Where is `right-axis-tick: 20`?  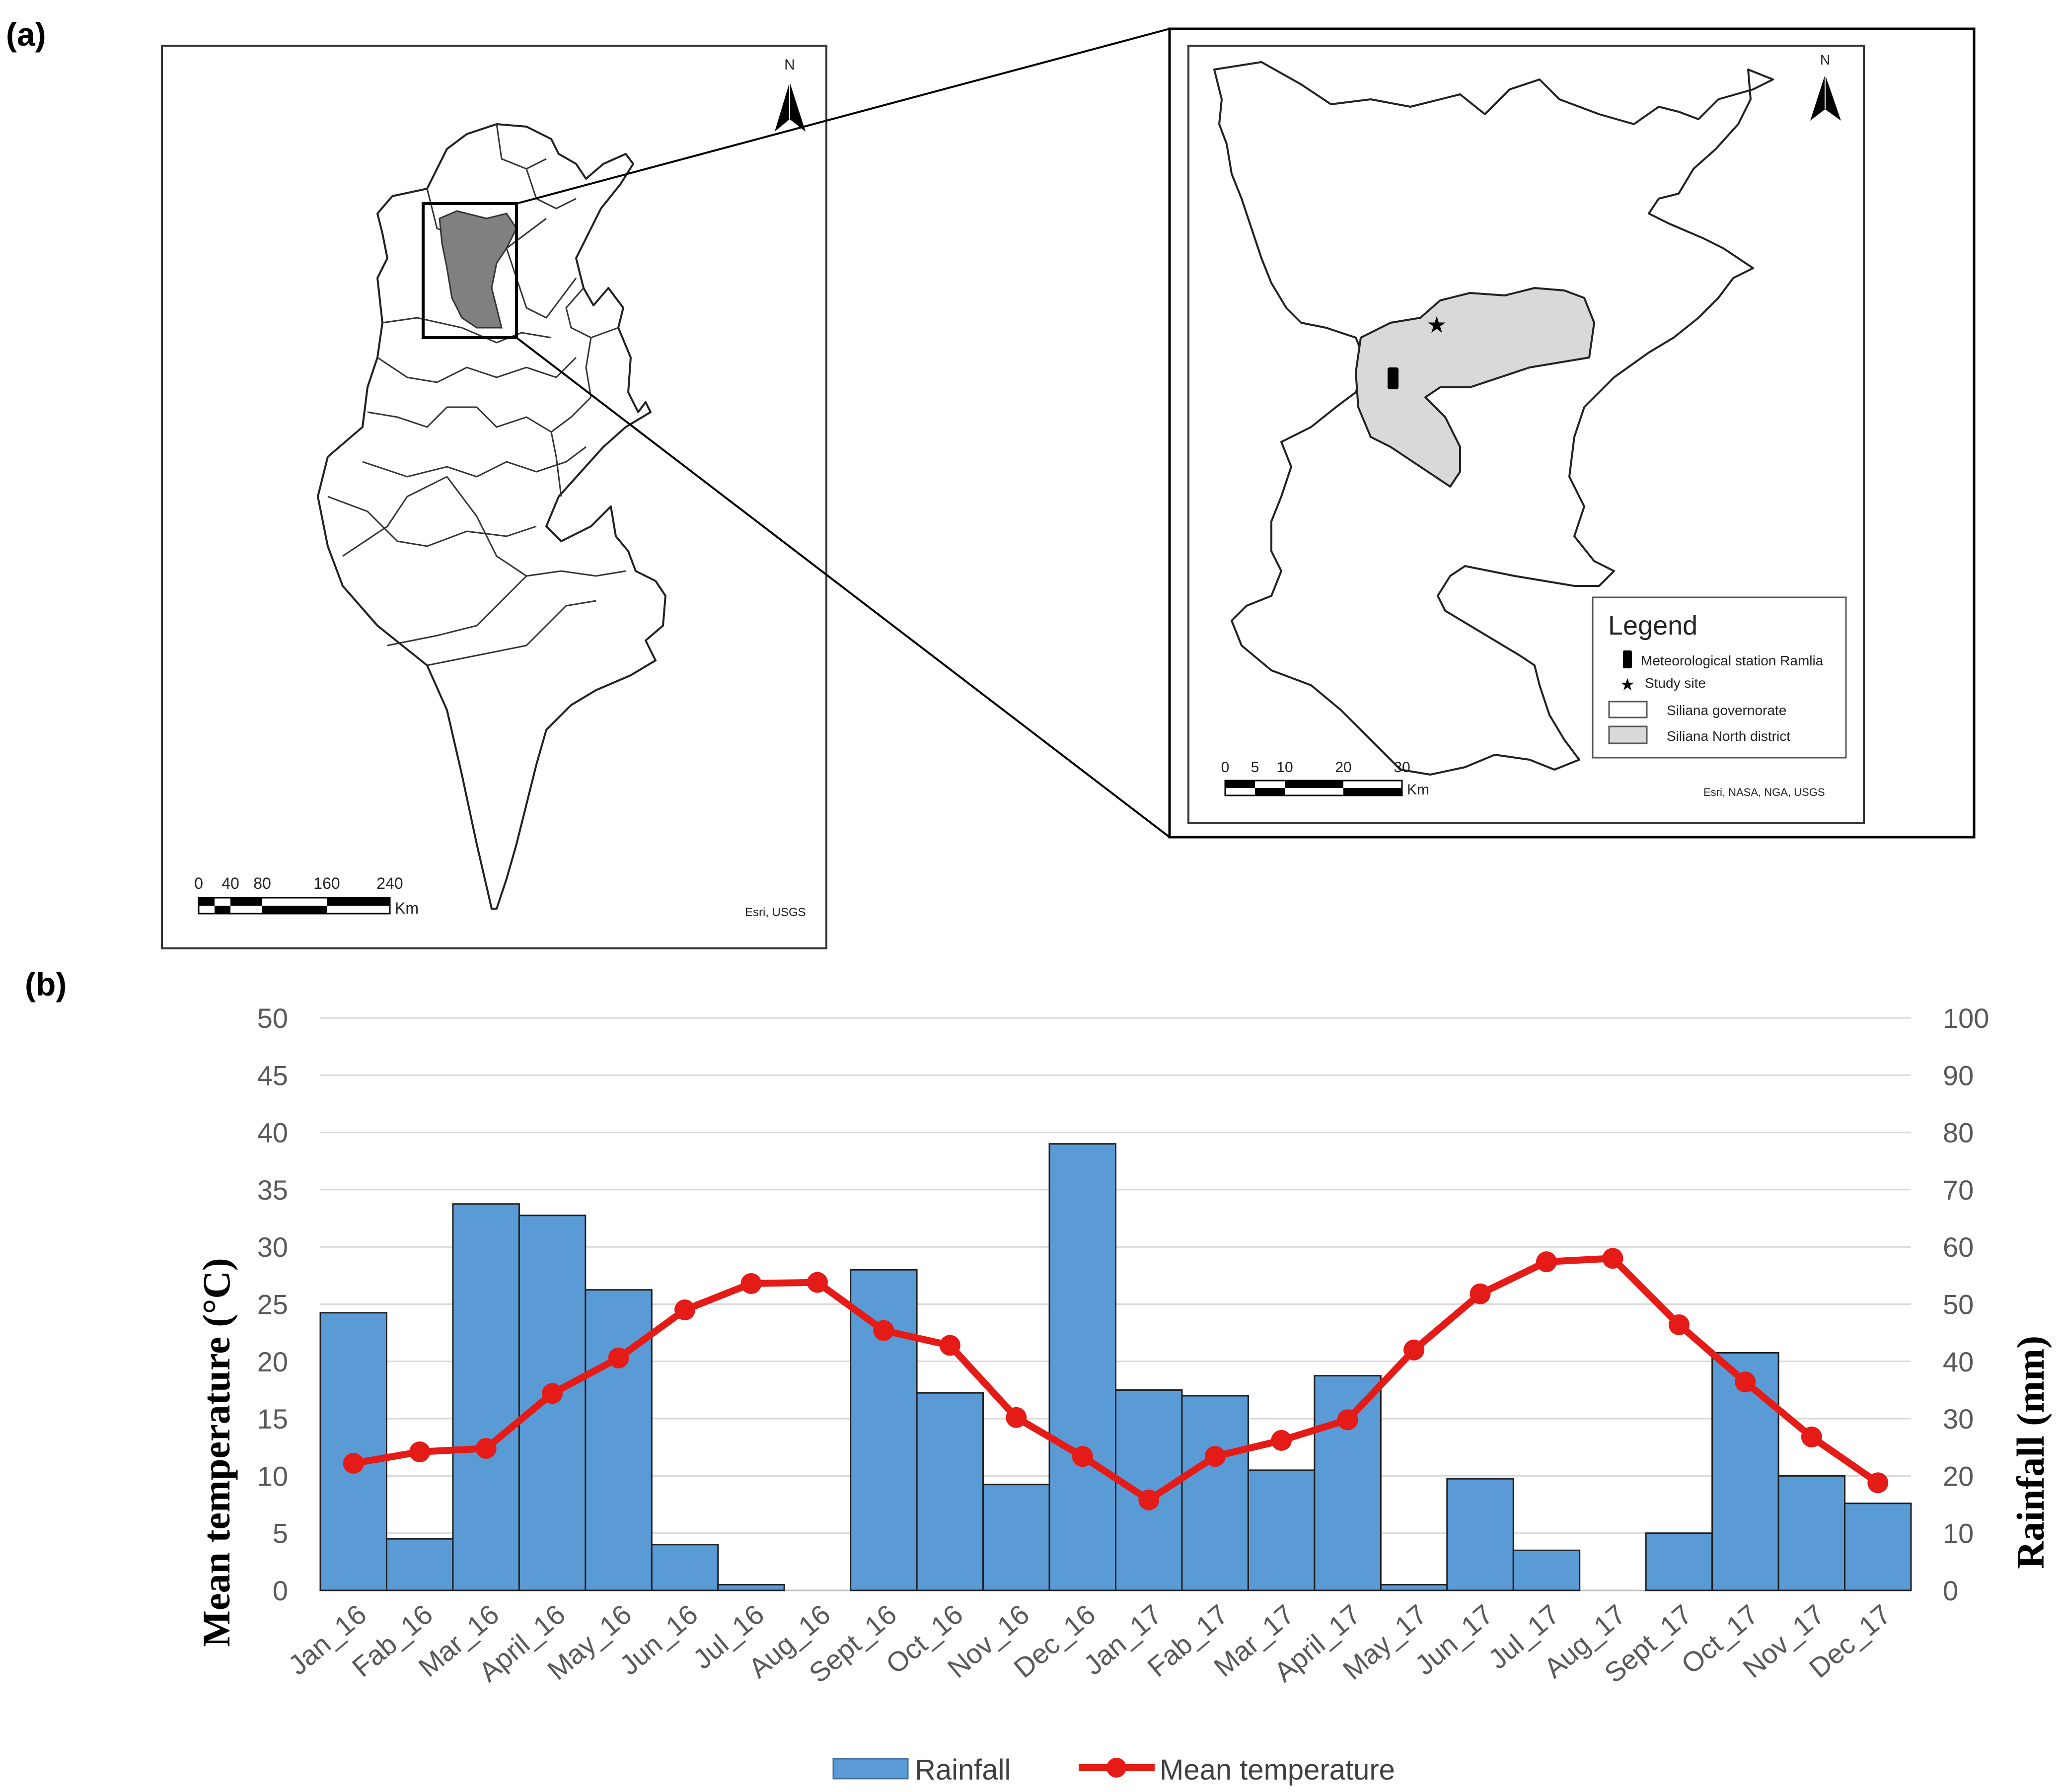
right-axis-tick: 20 is located at coordinates (1958, 1476).